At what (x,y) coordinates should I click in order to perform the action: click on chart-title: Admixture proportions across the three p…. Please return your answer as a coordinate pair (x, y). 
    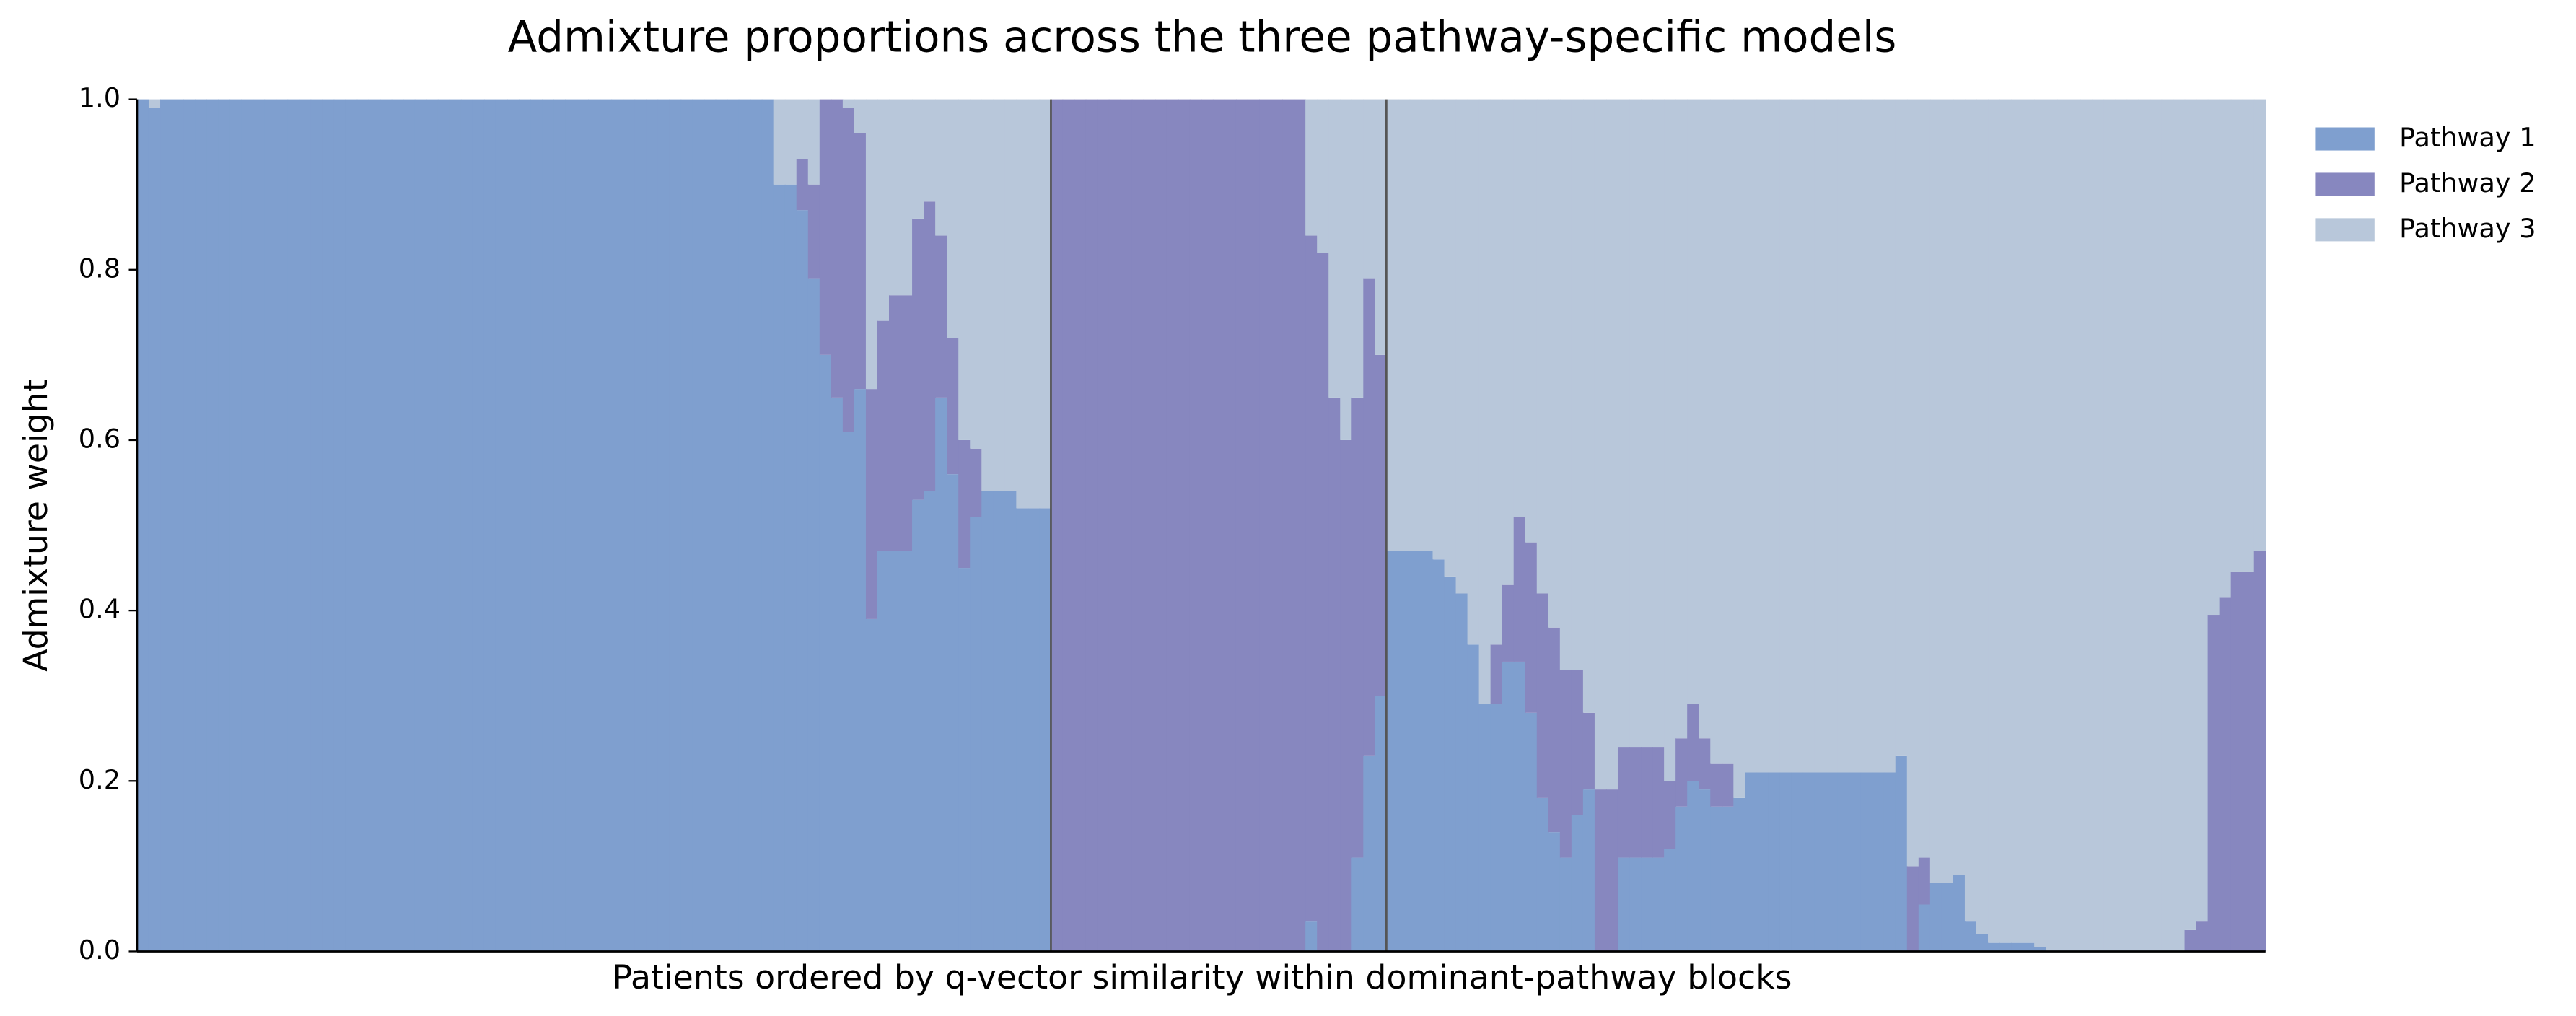
    Looking at the image, I should click on (1202, 37).